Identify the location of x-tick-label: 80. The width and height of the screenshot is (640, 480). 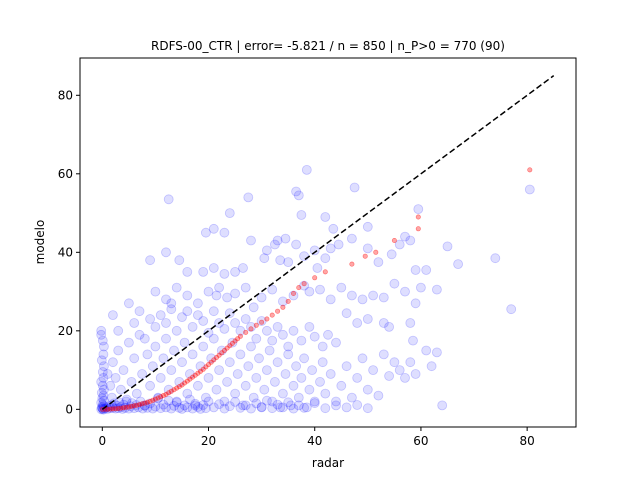
(527, 441).